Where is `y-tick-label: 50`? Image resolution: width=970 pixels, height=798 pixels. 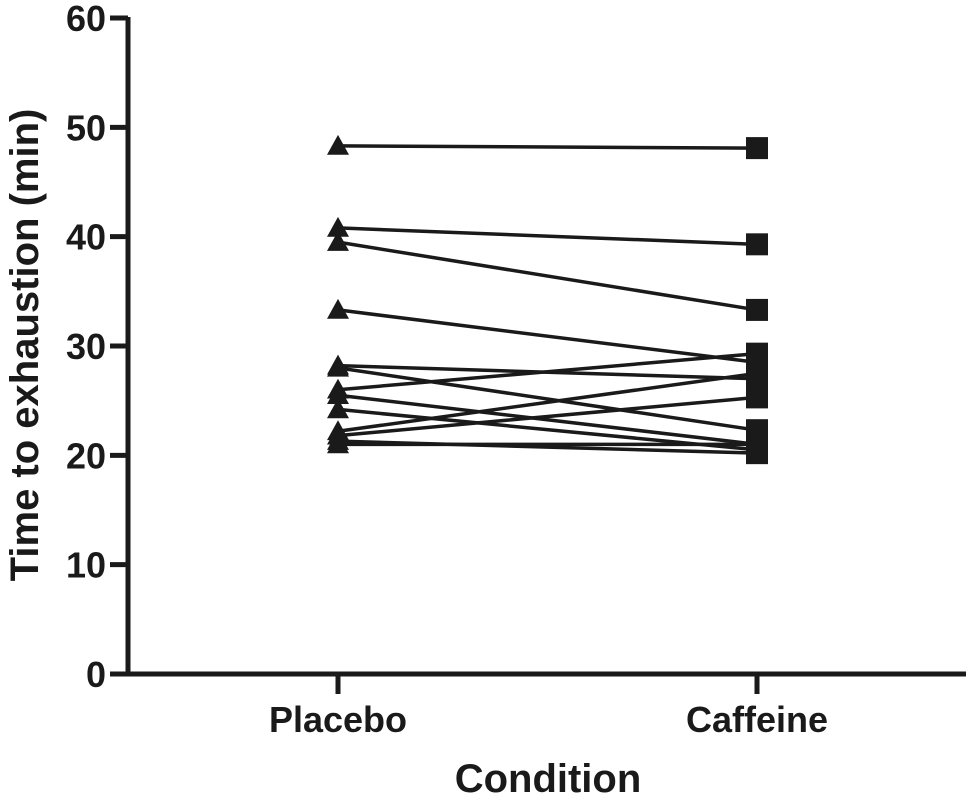
y-tick-label: 50 is located at coordinates (86, 127).